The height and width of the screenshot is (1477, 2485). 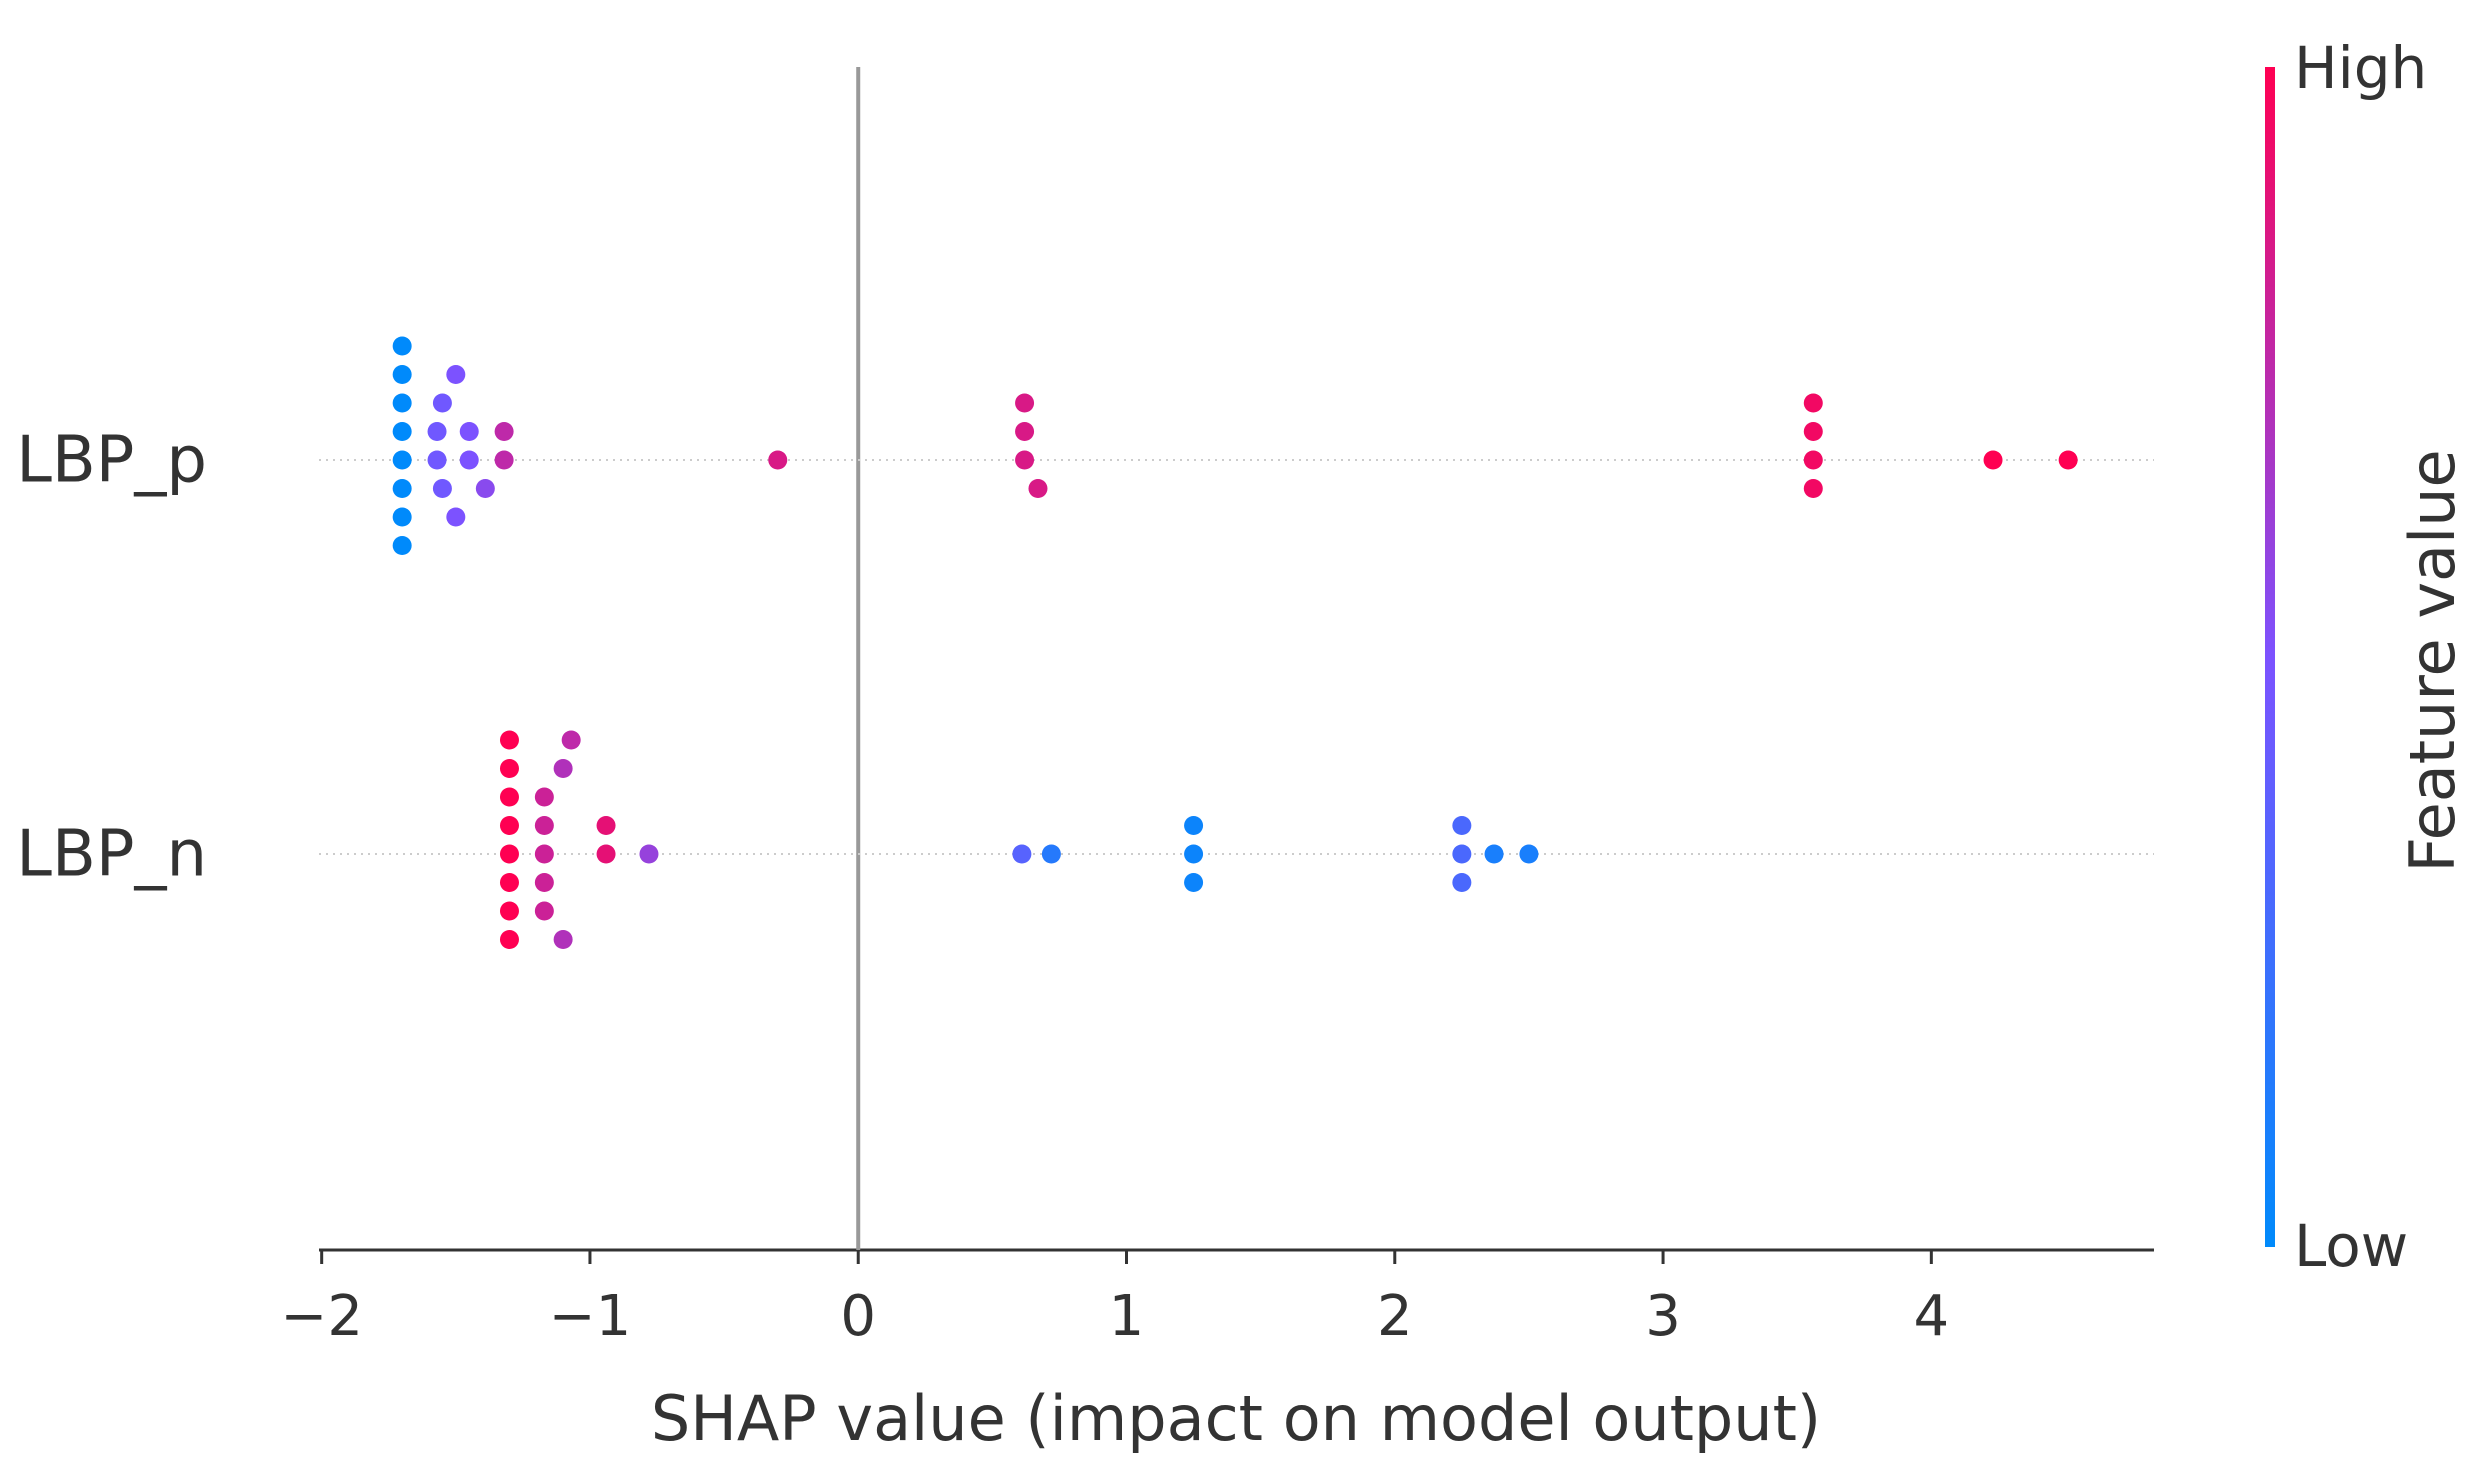 I want to click on x-tick-label: 0, so click(x=858, y=1316).